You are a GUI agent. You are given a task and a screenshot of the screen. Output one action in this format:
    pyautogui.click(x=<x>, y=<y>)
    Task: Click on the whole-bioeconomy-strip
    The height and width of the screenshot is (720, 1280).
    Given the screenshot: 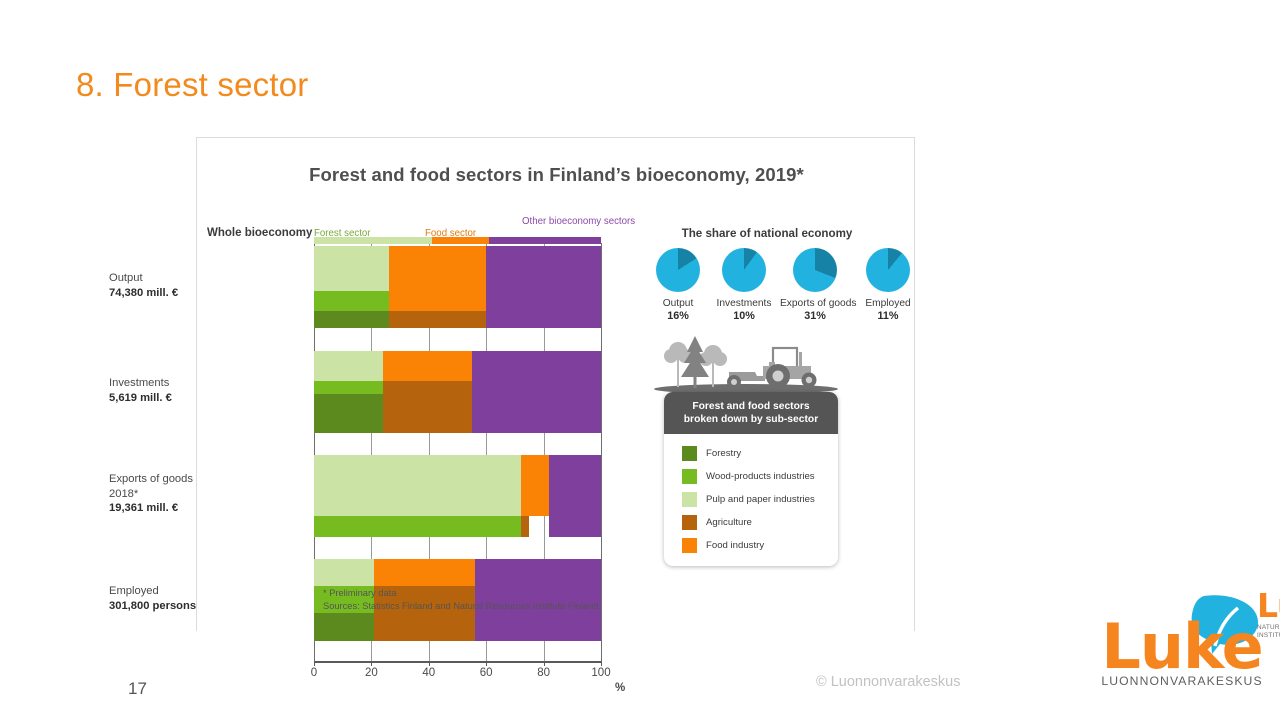 What is the action you would take?
    pyautogui.click(x=457, y=240)
    